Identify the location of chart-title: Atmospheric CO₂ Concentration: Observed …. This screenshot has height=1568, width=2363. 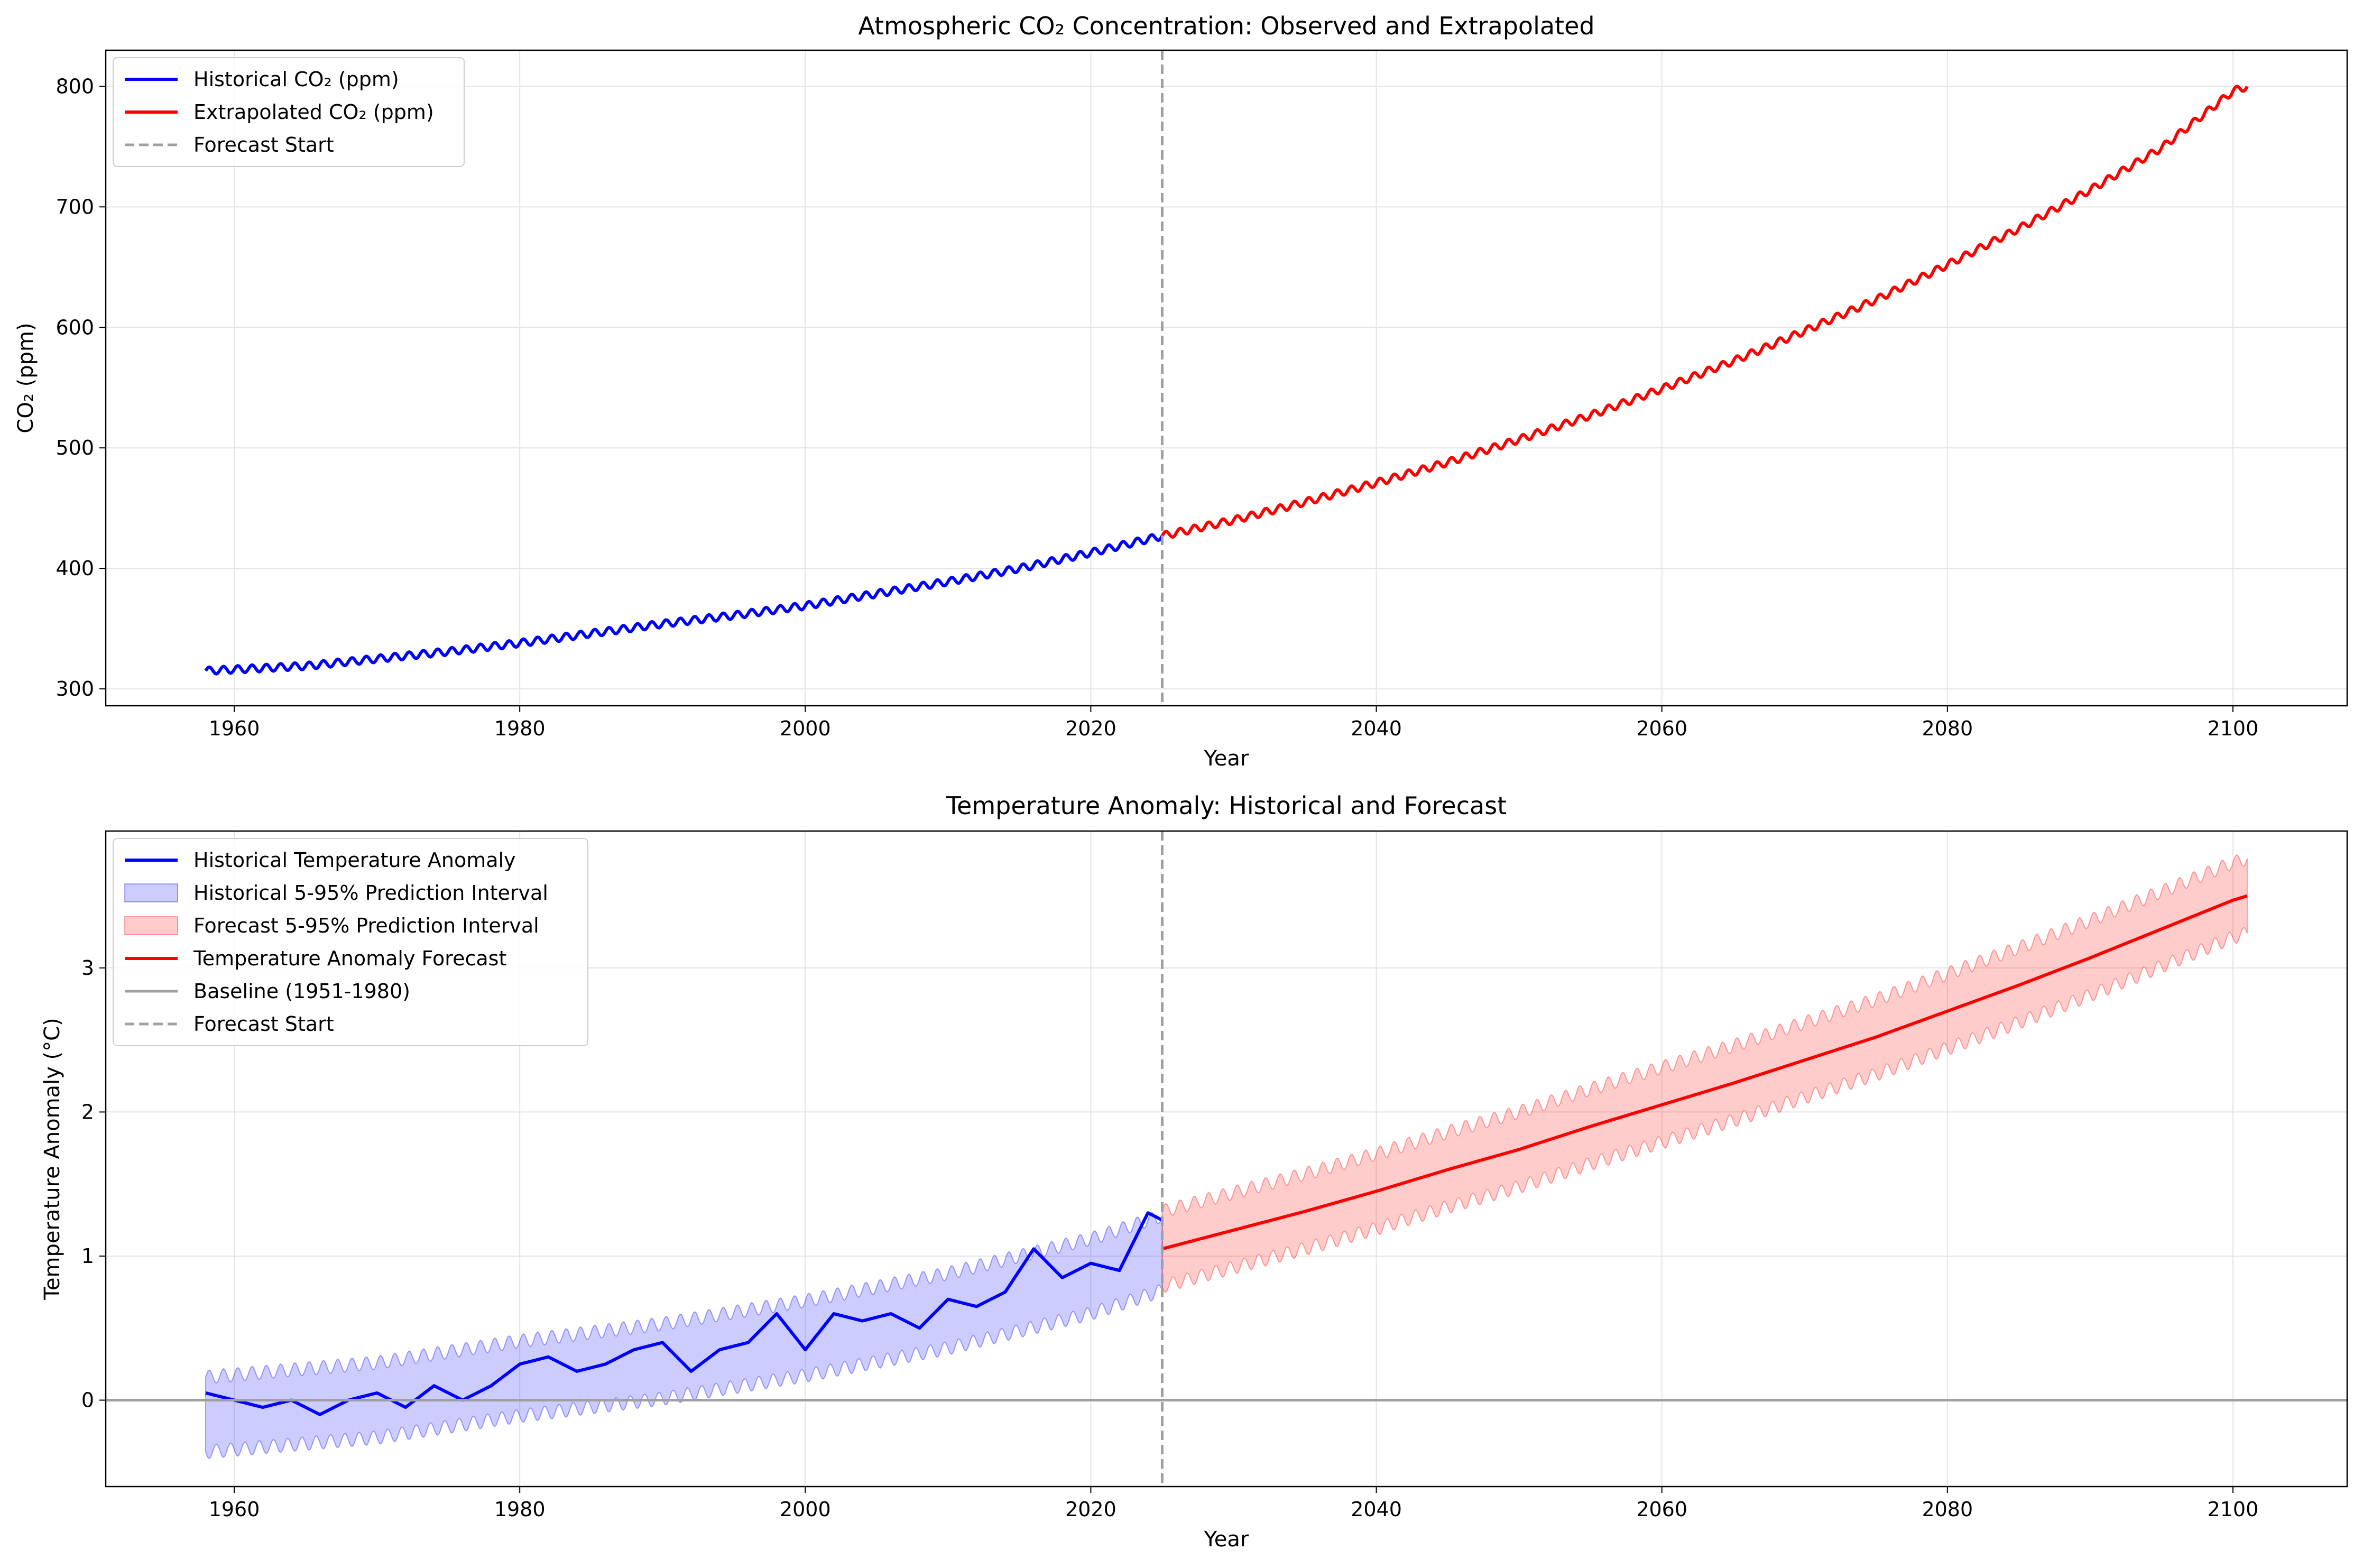
(1226, 26).